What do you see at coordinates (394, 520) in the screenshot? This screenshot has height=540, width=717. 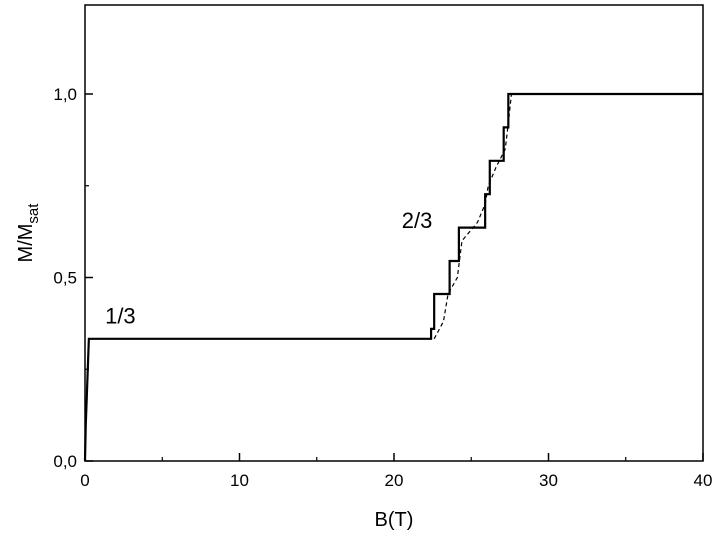 I see `x-axis-label: B(T)` at bounding box center [394, 520].